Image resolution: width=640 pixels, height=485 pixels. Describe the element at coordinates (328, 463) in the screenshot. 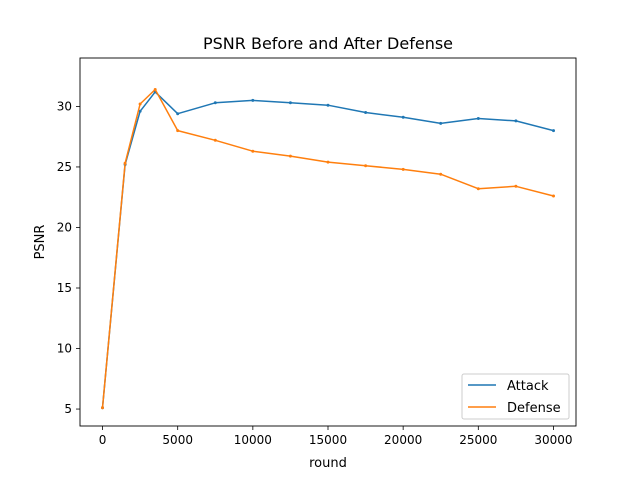

I see `x-axis-label: round` at that location.